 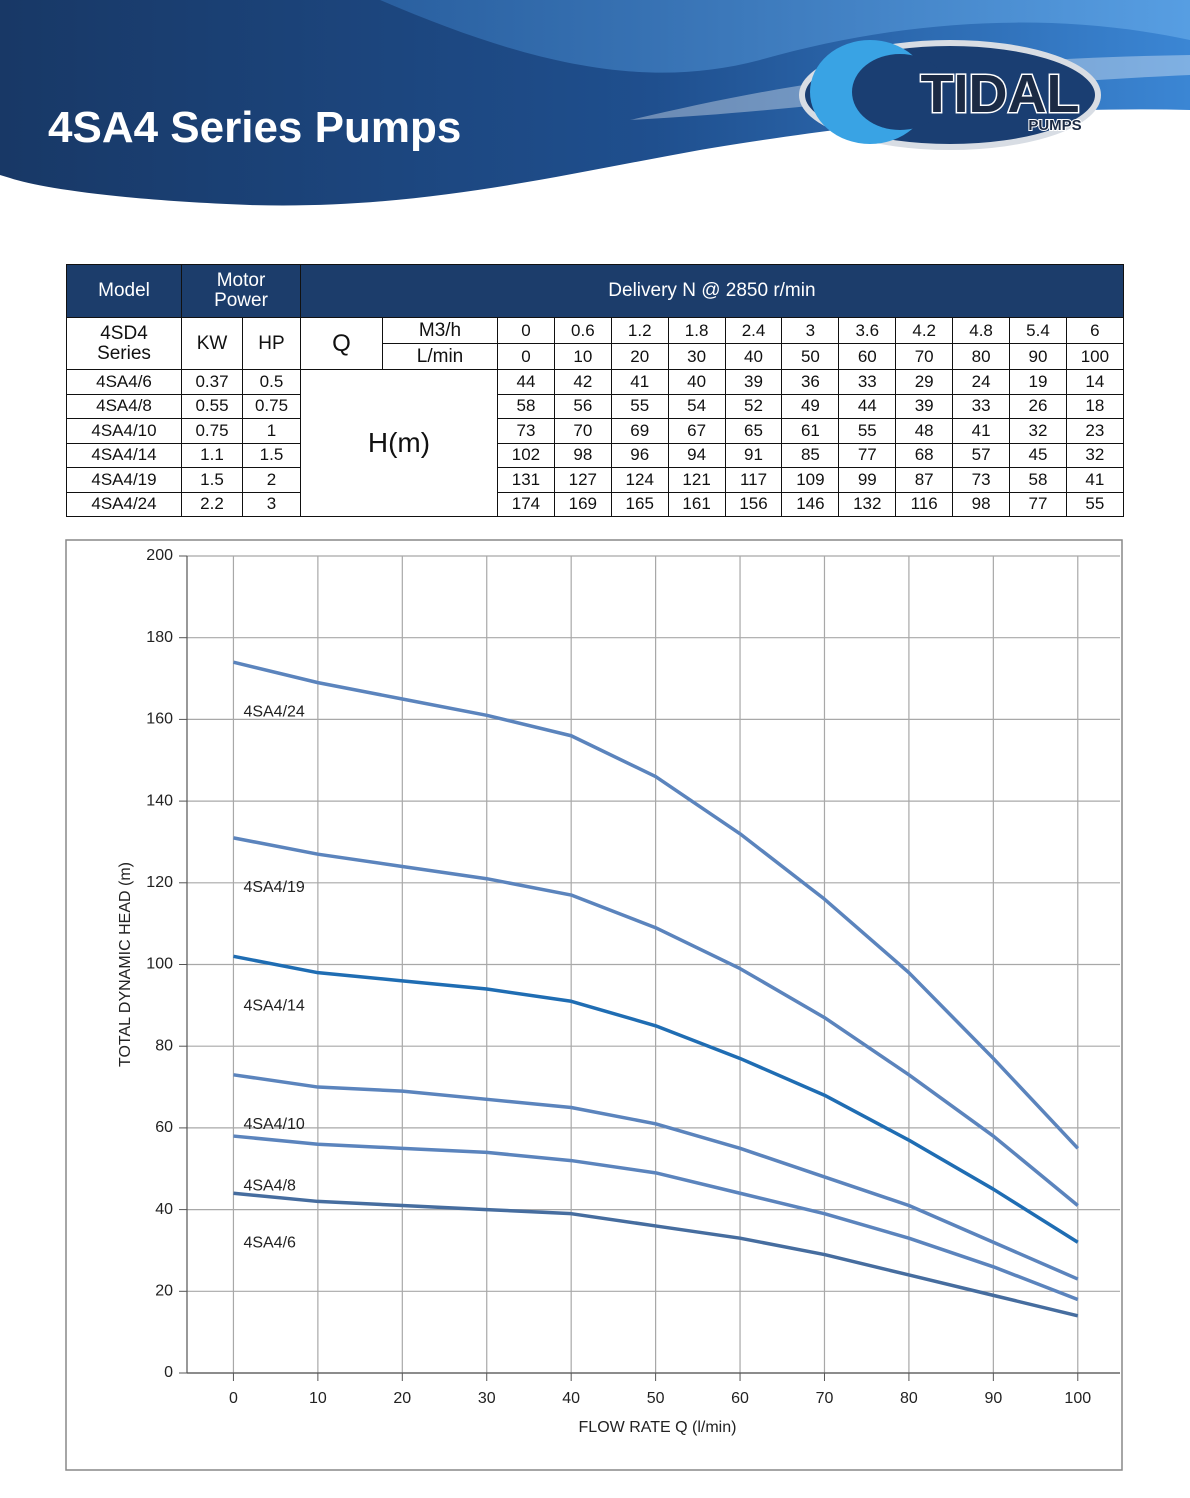 What do you see at coordinates (595, 291) in the screenshot?
I see `table-row: Model Motor Power Delivery N @ 2850 r/min` at bounding box center [595, 291].